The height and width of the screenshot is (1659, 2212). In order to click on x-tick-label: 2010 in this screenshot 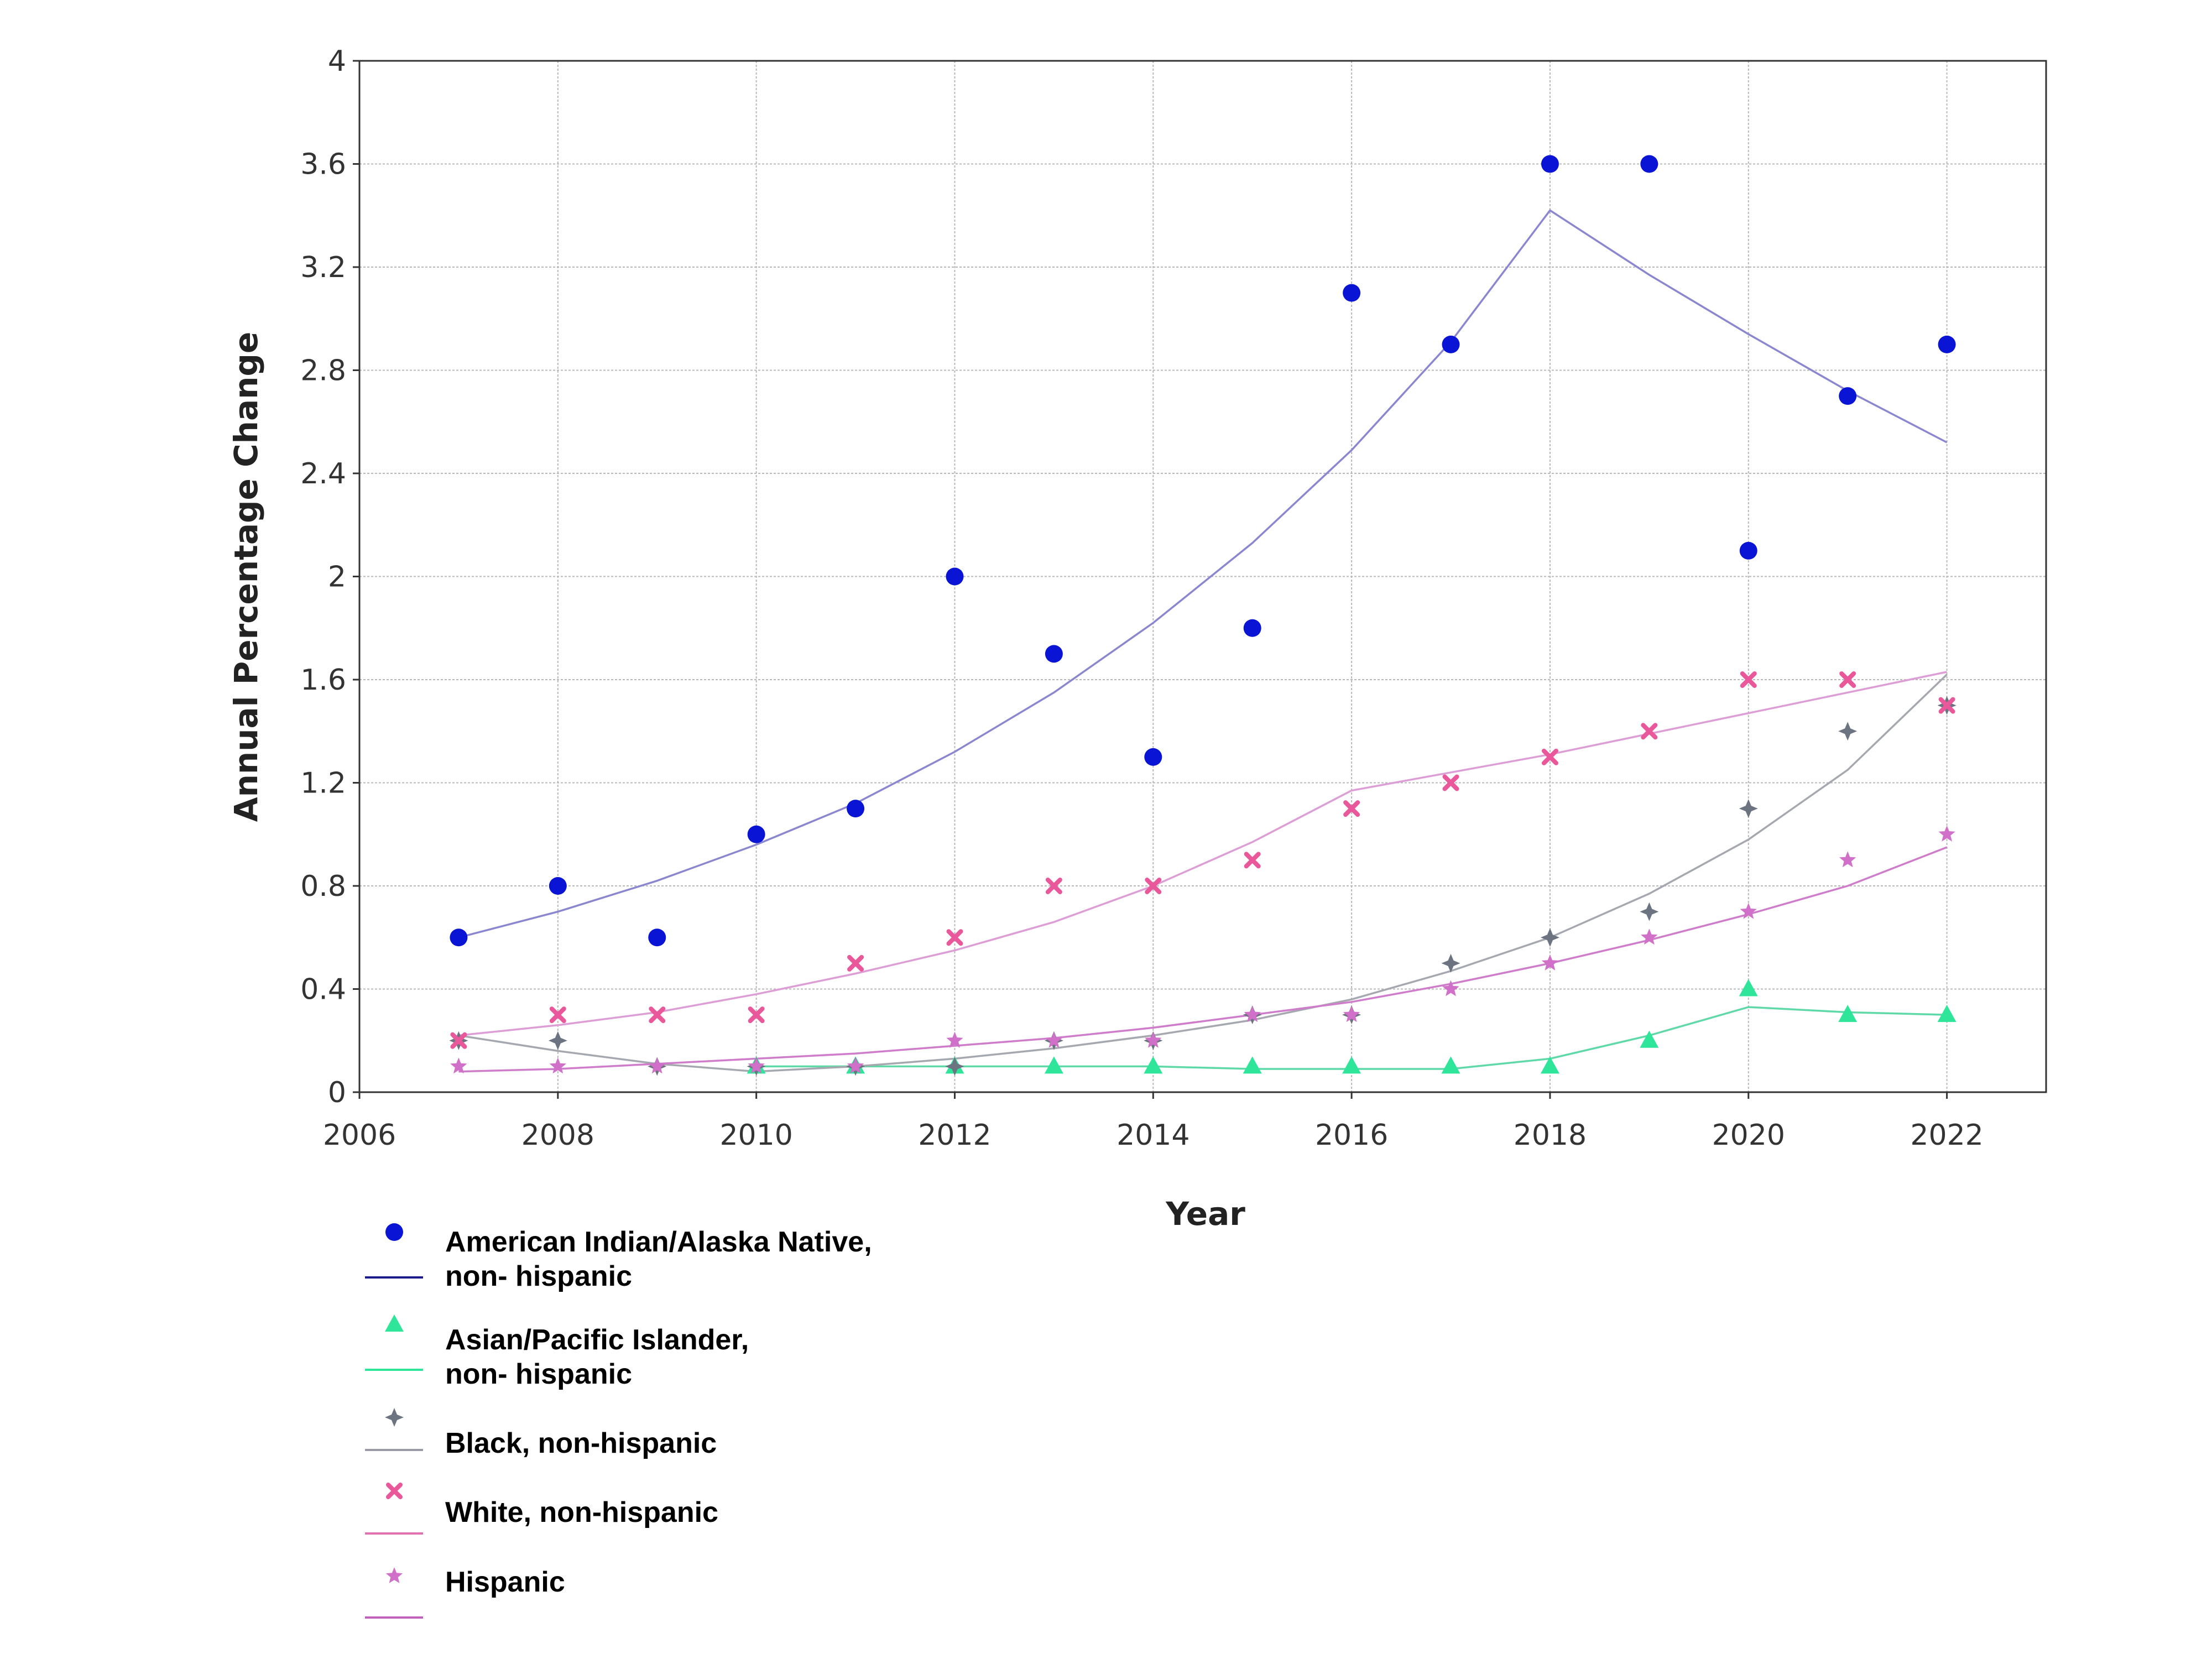, I will do `click(756, 1136)`.